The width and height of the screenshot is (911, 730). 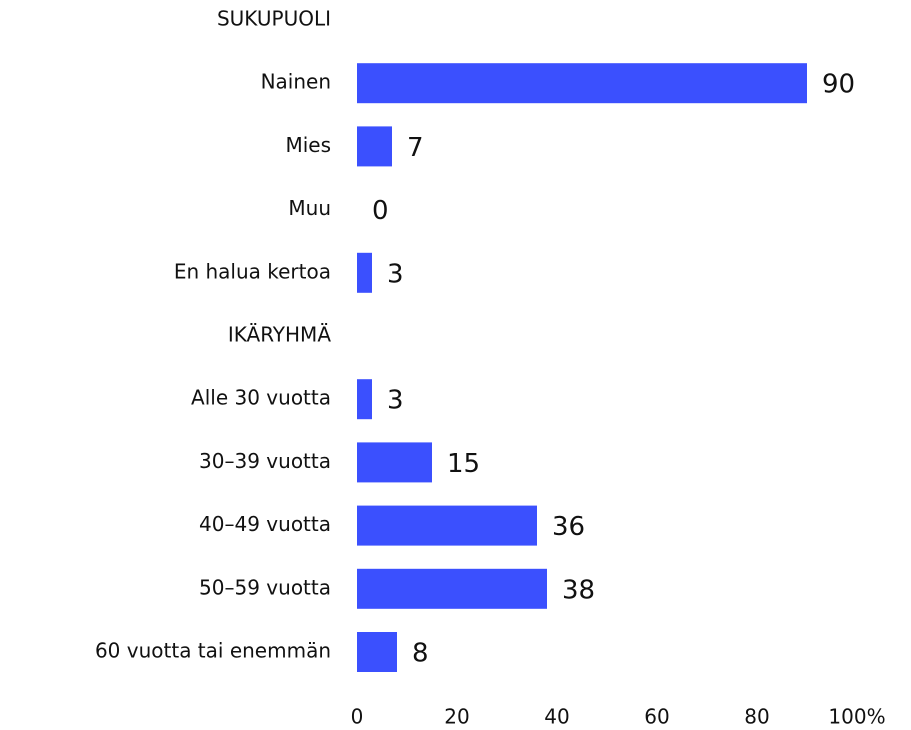 What do you see at coordinates (415, 148) in the screenshot?
I see `value-label: 7` at bounding box center [415, 148].